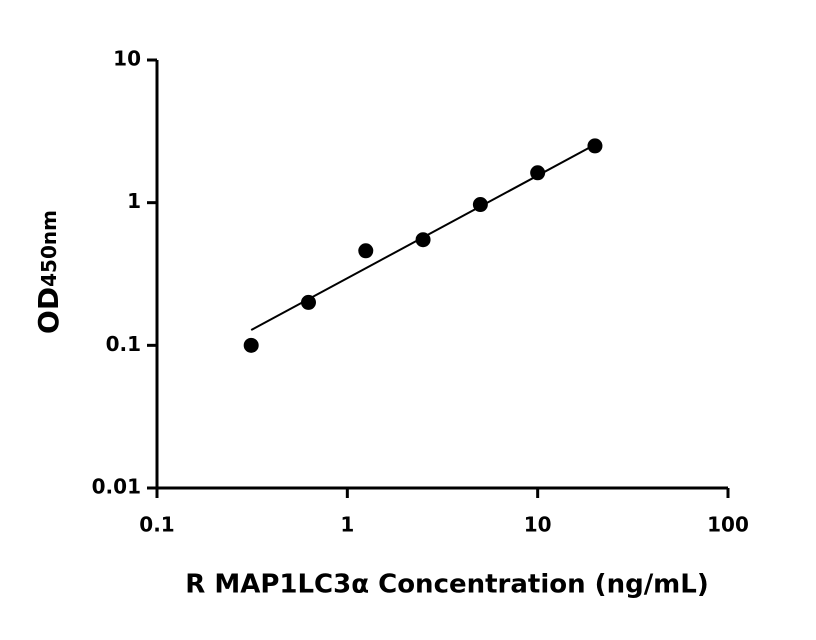 This screenshot has height=640, width=816. What do you see at coordinates (446, 585) in the screenshot?
I see `x-axis-label: R MAP1LC3α Concentration (ng/mL)` at bounding box center [446, 585].